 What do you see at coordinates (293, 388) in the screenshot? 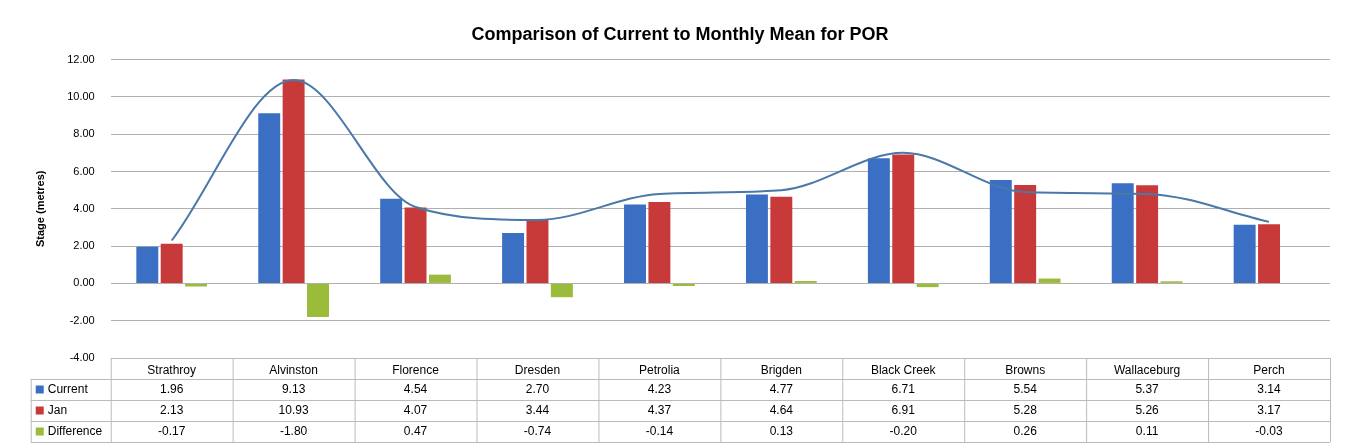
I see `data-label: 9.13` at bounding box center [293, 388].